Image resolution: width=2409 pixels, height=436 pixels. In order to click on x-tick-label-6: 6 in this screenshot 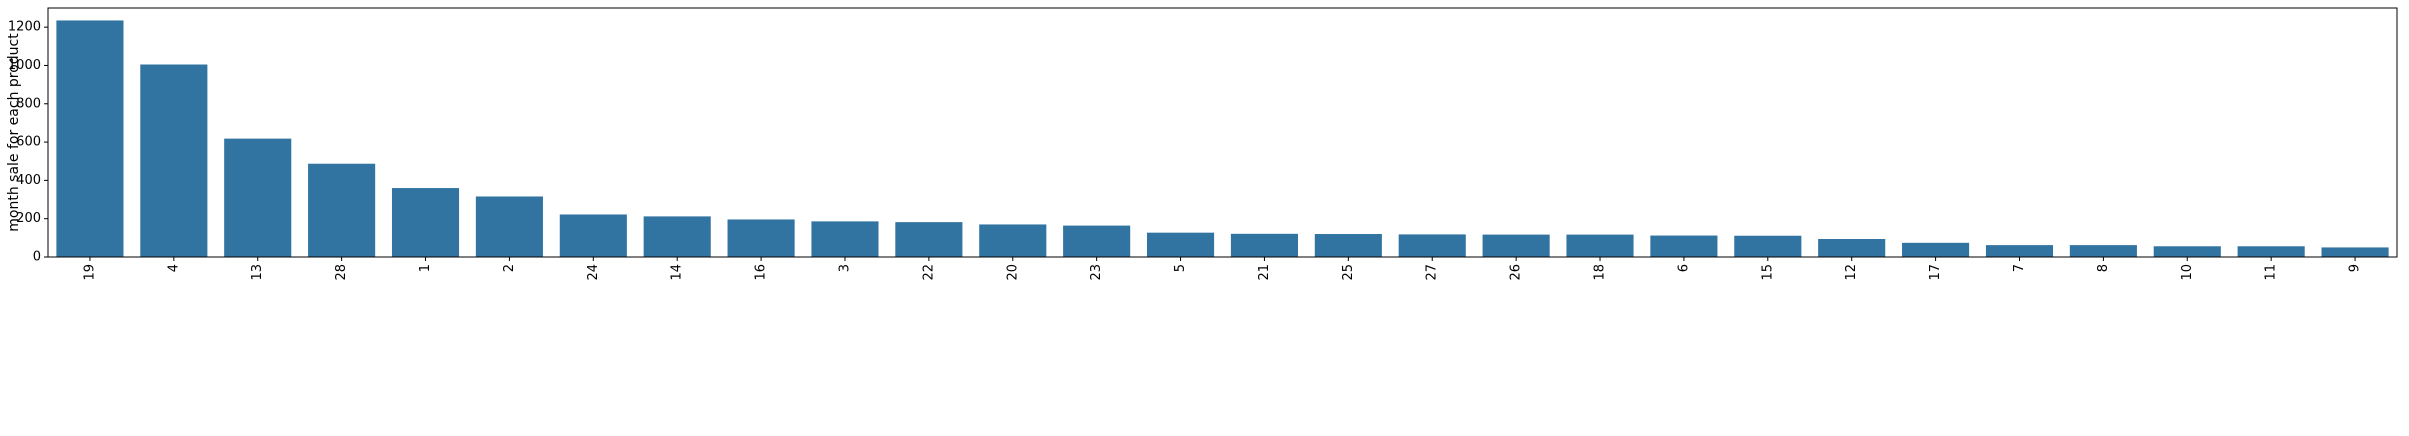, I will do `click(1683, 268)`.